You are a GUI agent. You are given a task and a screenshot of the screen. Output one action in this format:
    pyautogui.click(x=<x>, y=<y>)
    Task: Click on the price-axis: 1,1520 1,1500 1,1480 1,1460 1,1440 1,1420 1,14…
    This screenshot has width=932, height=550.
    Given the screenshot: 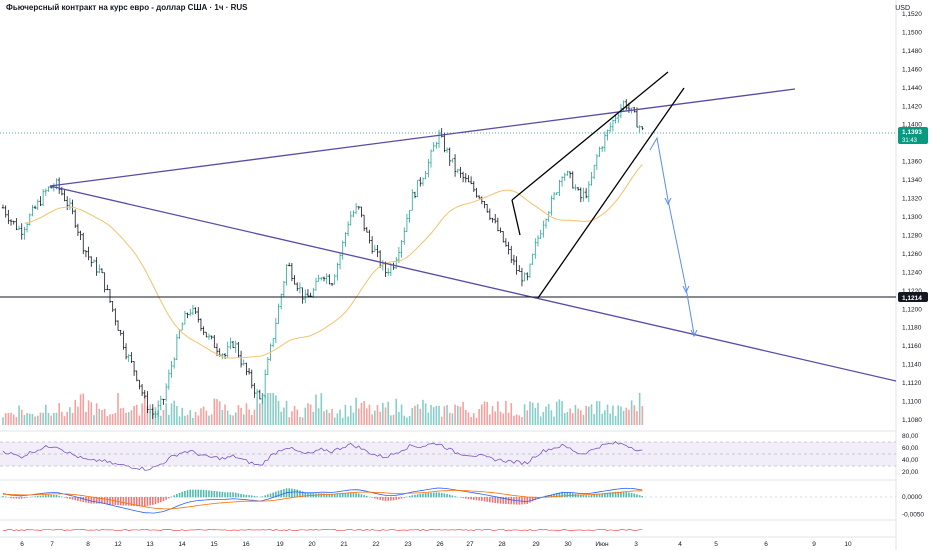 What is the action you would take?
    pyautogui.click(x=912, y=217)
    